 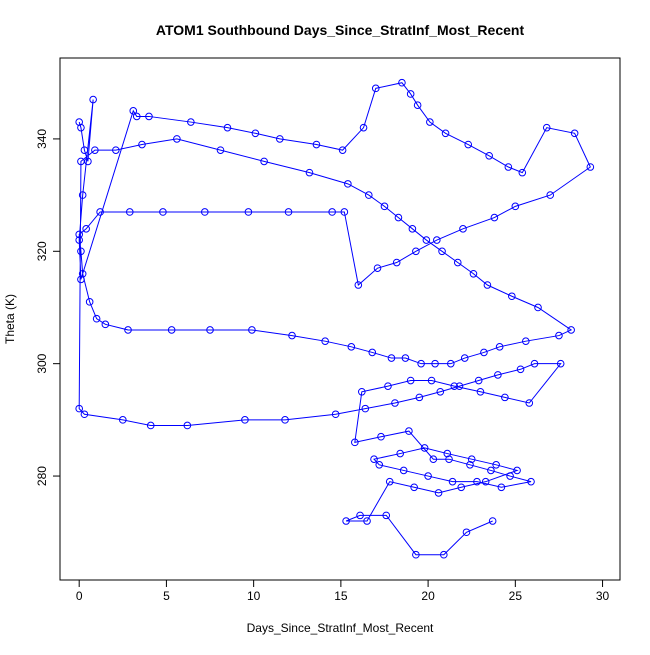 What do you see at coordinates (254, 596) in the screenshot?
I see `x-tick-label: 10` at bounding box center [254, 596].